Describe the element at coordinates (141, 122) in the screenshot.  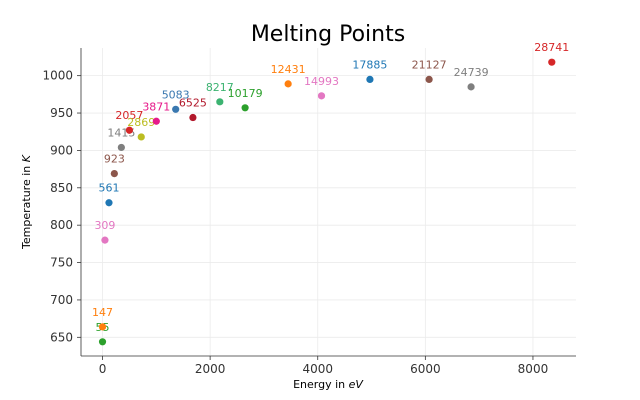
I see `data-label: 2869` at that location.